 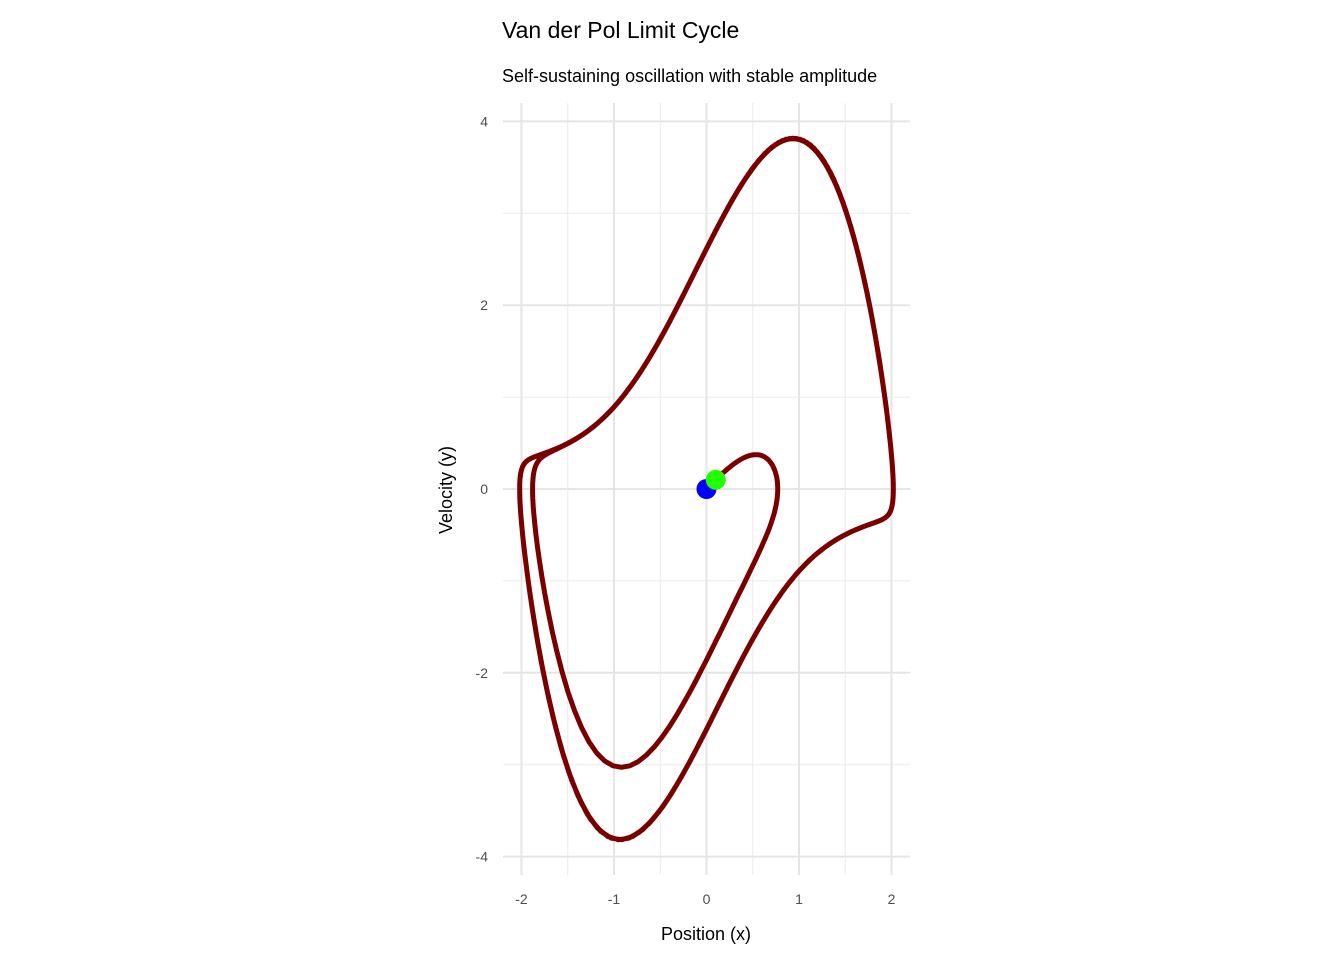 I want to click on x-tick-label: 0, so click(x=707, y=899).